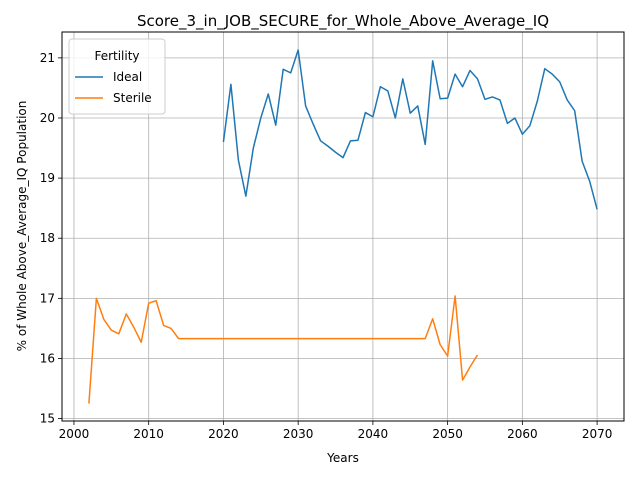  I want to click on y-tick-label: 16, so click(47, 358).